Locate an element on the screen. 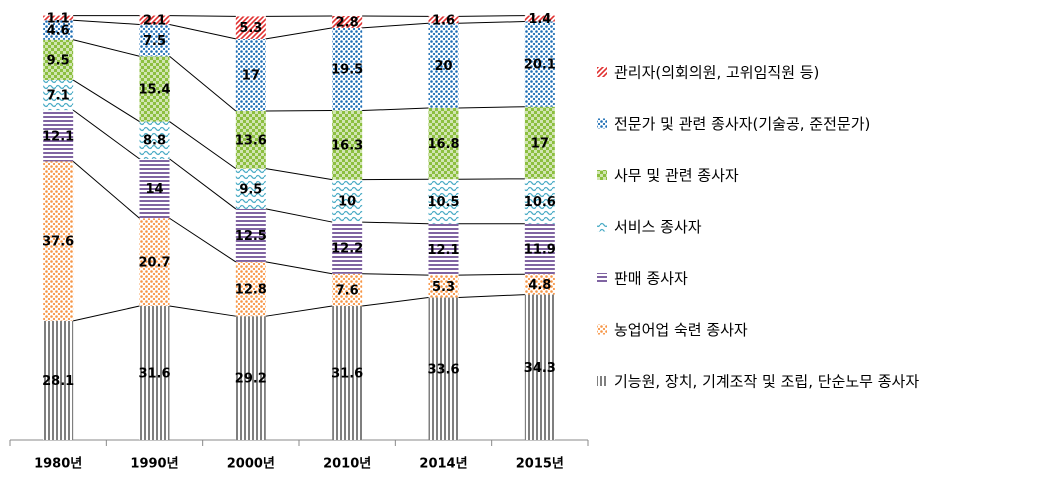  data-label: 15.4 is located at coordinates (154, 89).